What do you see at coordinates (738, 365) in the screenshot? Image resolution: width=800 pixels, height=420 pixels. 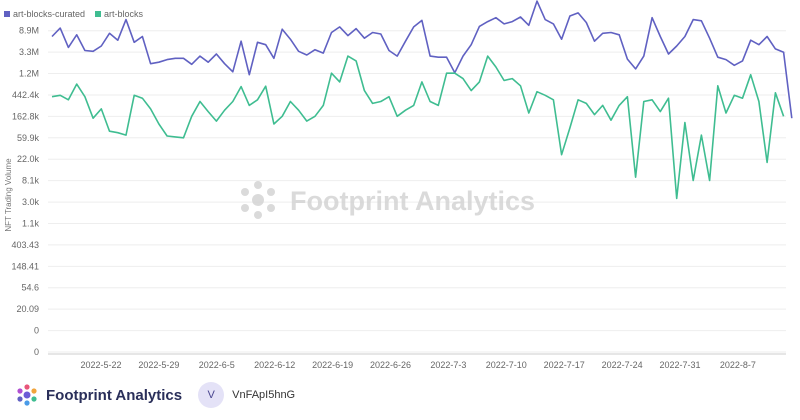 I see `x-tick-label: 2022-8-7` at bounding box center [738, 365].